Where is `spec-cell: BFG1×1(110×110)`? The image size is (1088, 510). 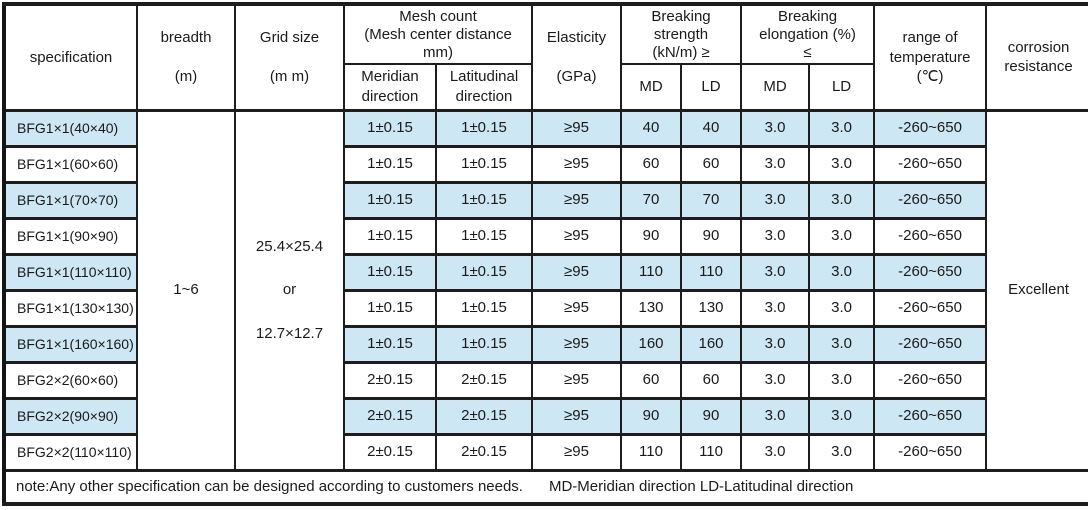 spec-cell: BFG1×1(110×110) is located at coordinates (70, 272).